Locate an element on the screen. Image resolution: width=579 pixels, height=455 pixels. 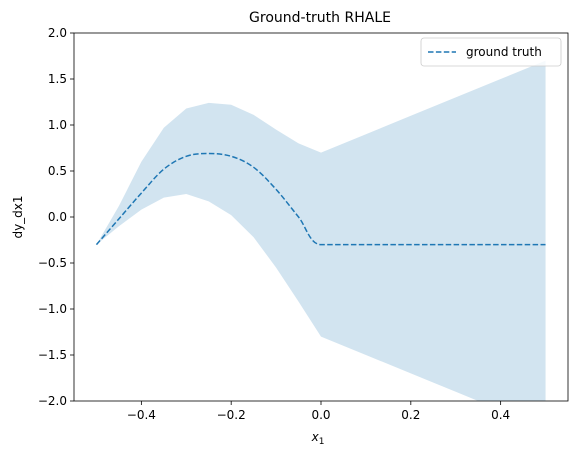
y-tick-label: 1.0 is located at coordinates (57, 125).